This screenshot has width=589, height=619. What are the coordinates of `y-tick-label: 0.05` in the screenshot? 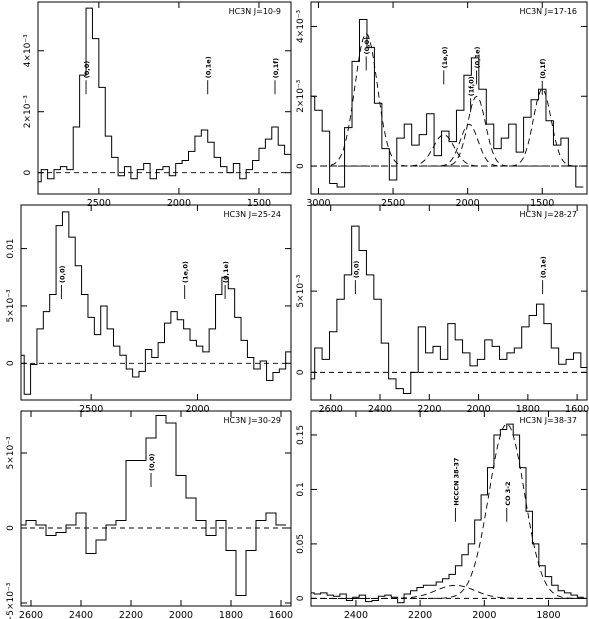 It's located at (301, 544).